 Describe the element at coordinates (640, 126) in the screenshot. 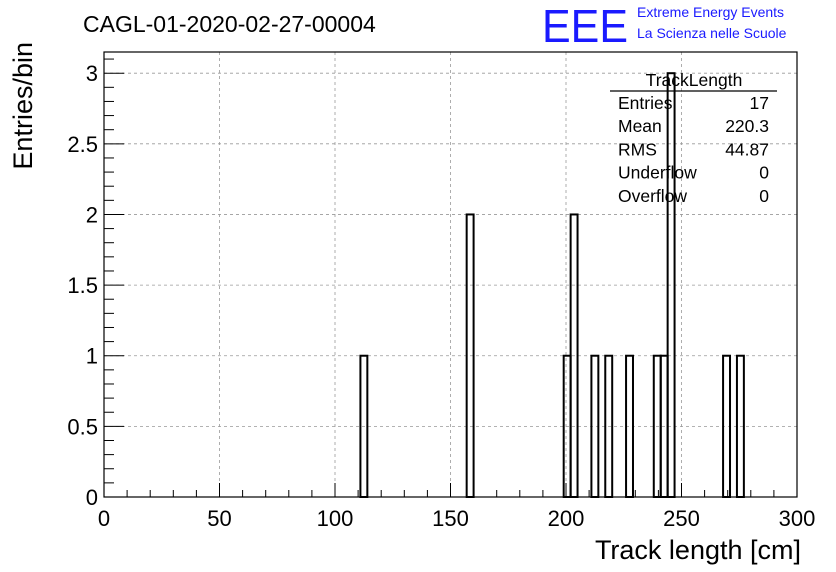

I see `stats-row-label: Mean` at that location.